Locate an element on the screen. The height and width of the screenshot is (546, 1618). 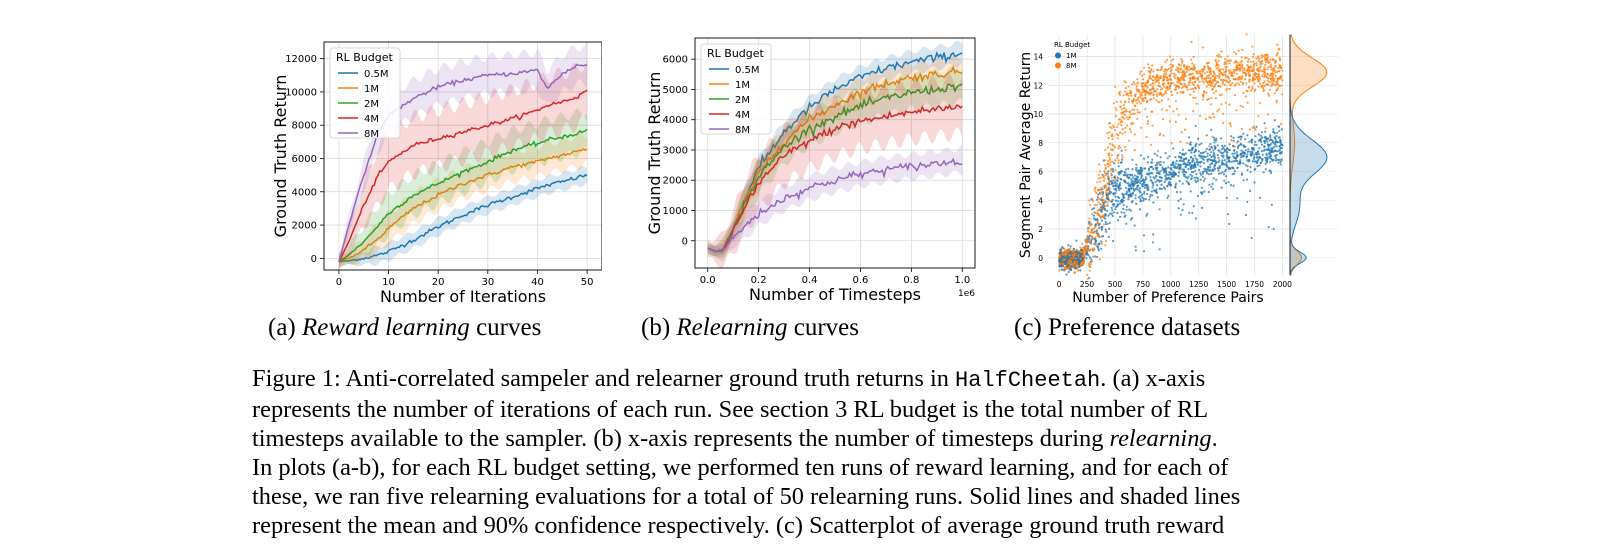
x-axis-label: Number of Preference Pairs is located at coordinates (1167, 298).